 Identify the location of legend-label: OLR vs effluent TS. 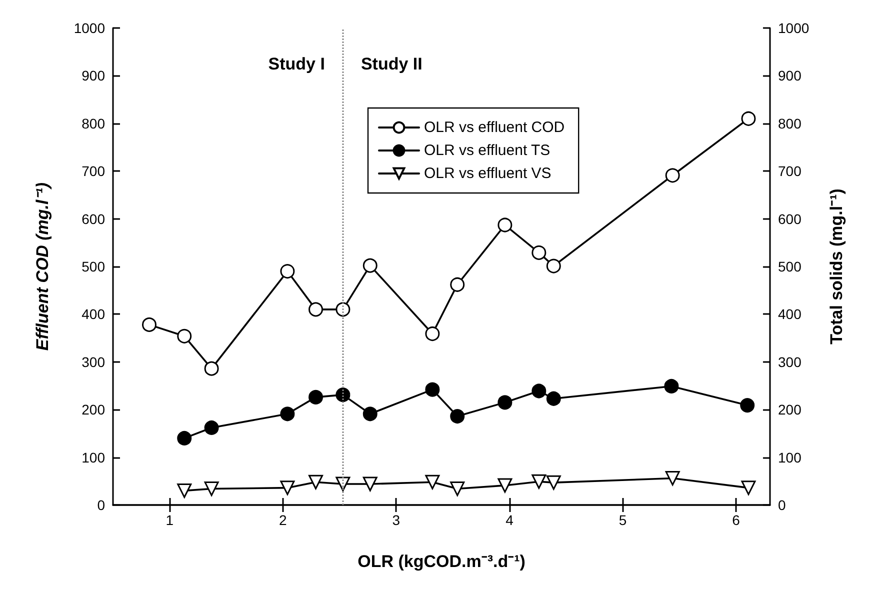
(487, 150).